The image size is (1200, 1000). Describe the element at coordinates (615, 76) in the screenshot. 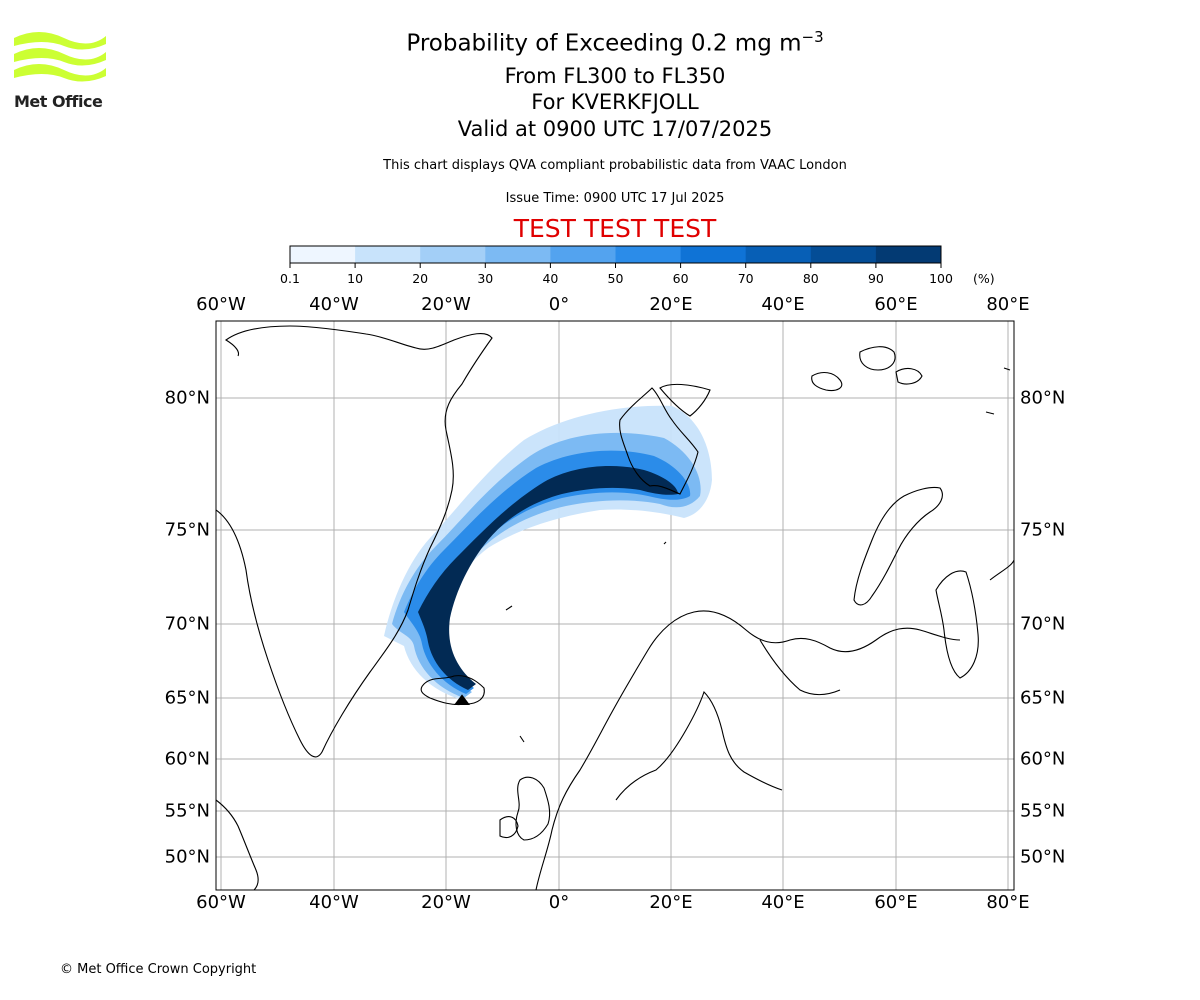

I see `flight-levels: From FL300 to FL350` at that location.